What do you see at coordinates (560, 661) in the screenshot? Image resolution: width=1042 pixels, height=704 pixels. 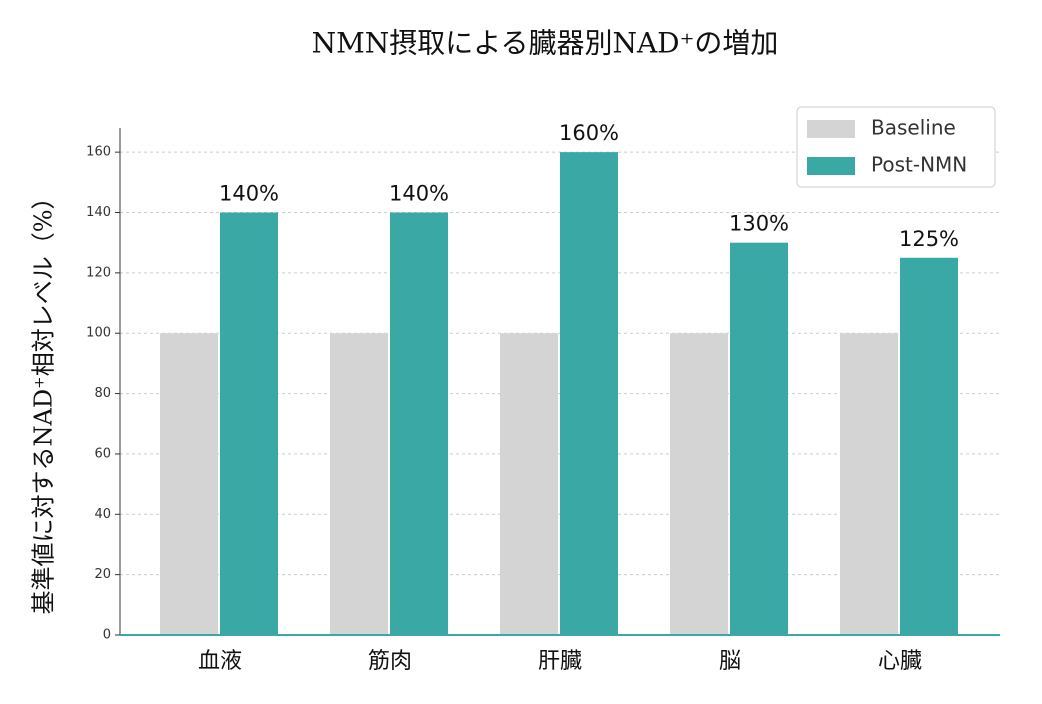 I see `x-tick-label: 肝臓` at bounding box center [560, 661].